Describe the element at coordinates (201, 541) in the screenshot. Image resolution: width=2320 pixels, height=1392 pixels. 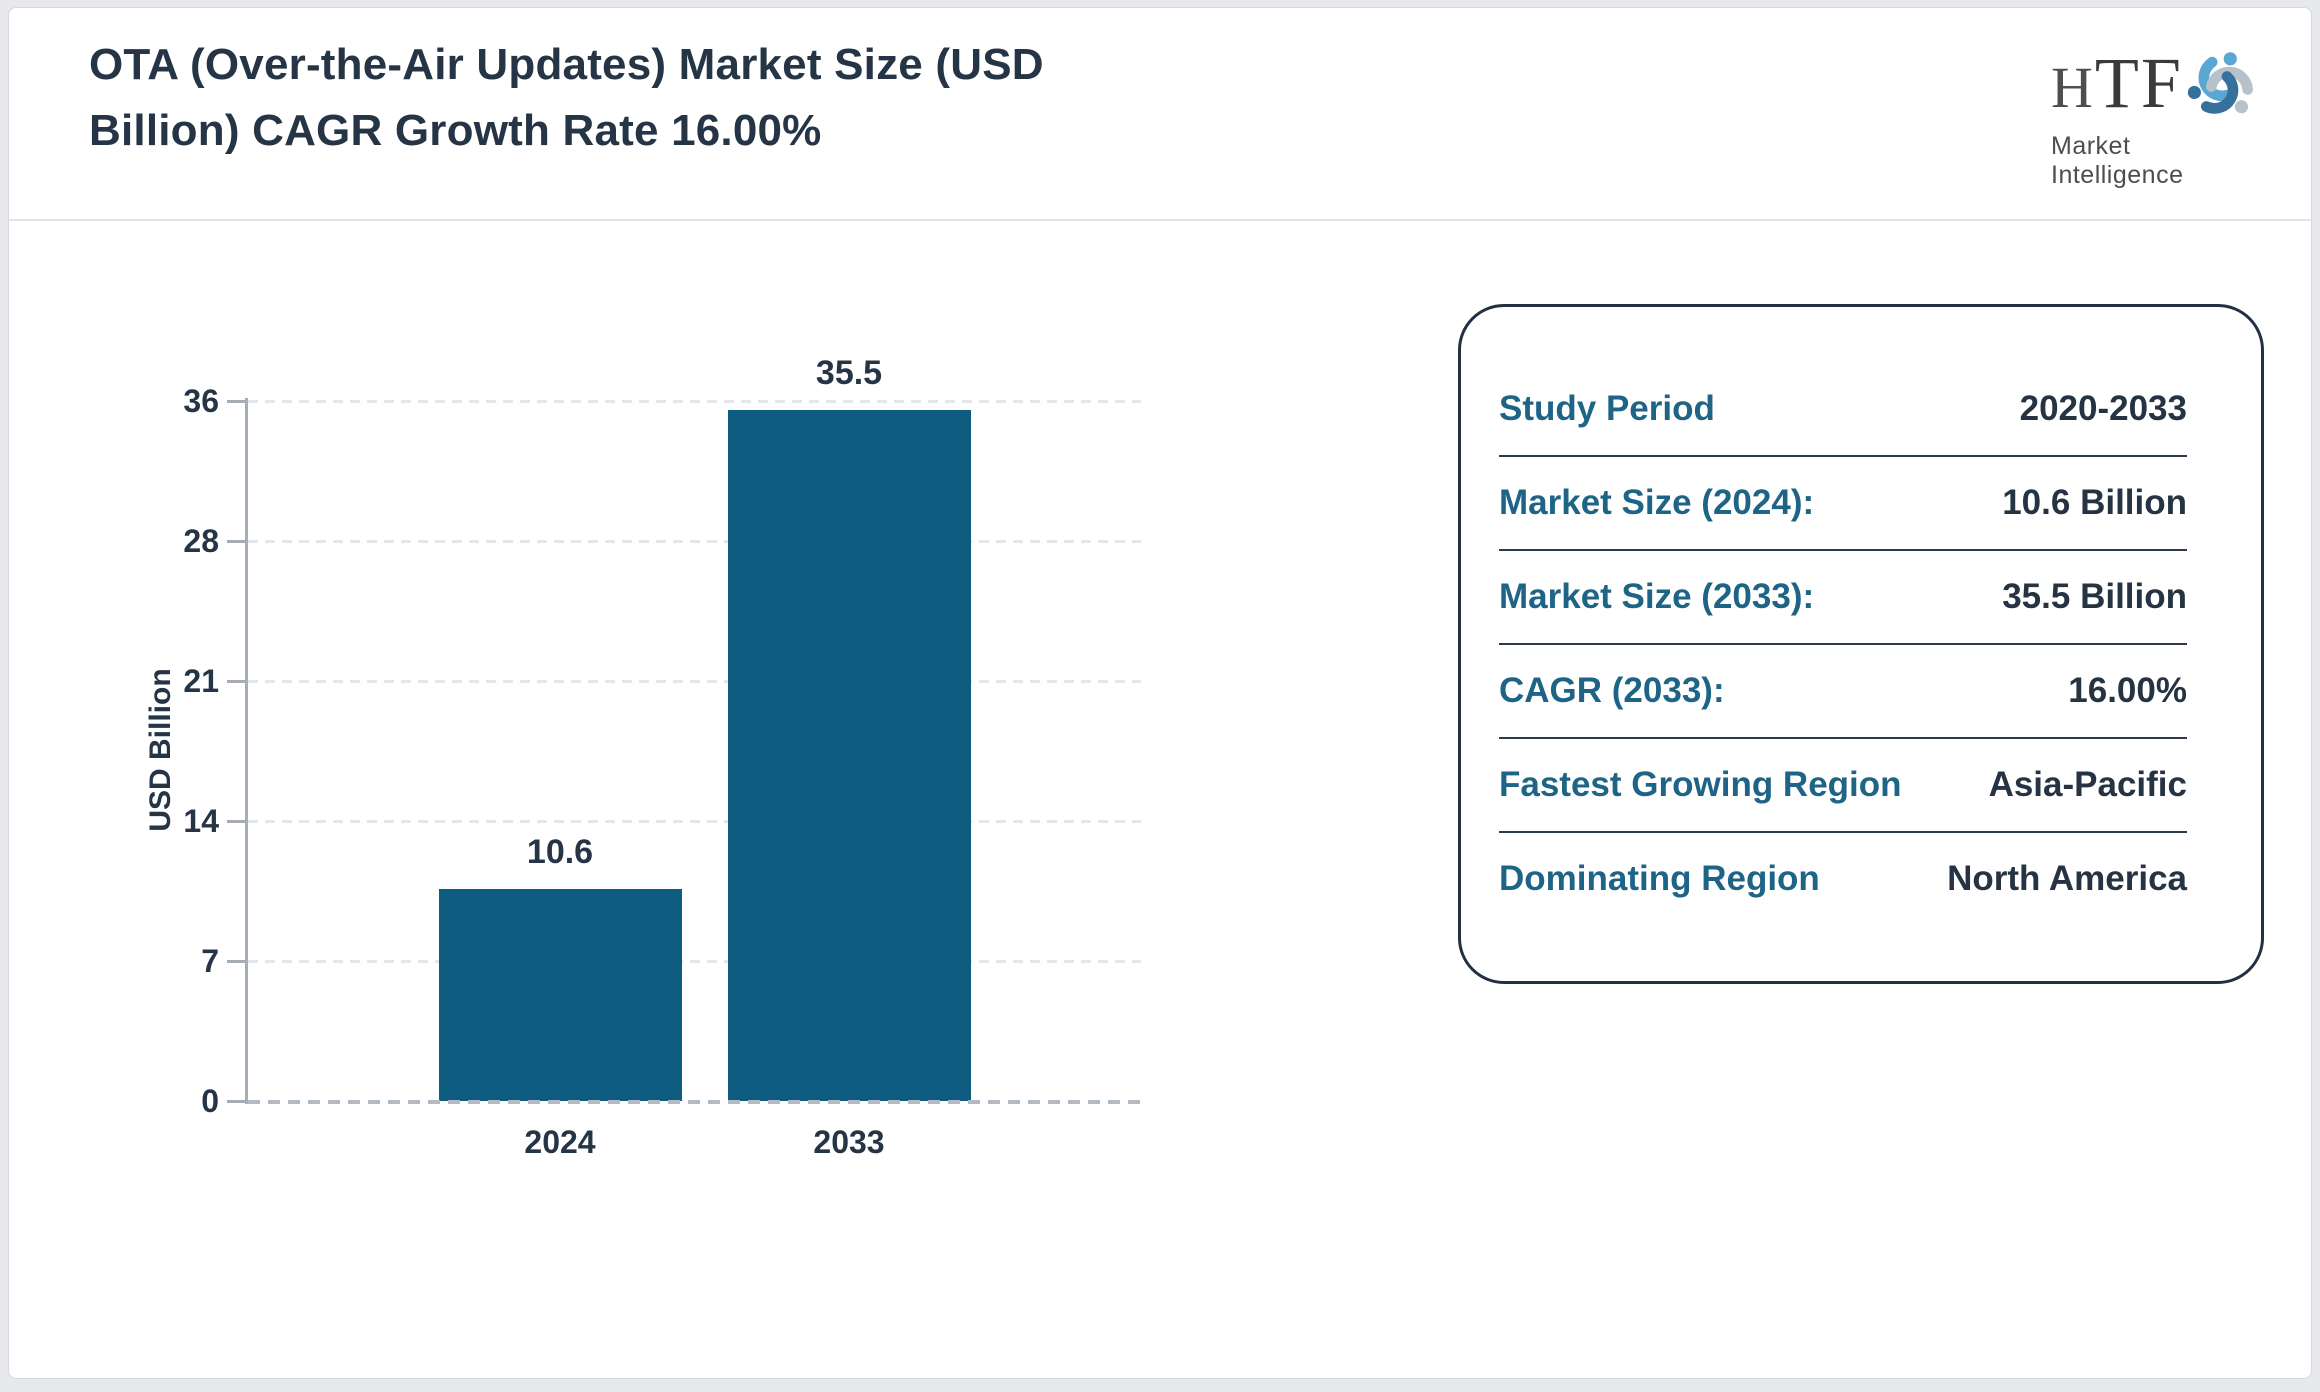
I see `y-tick-label: 28` at that location.